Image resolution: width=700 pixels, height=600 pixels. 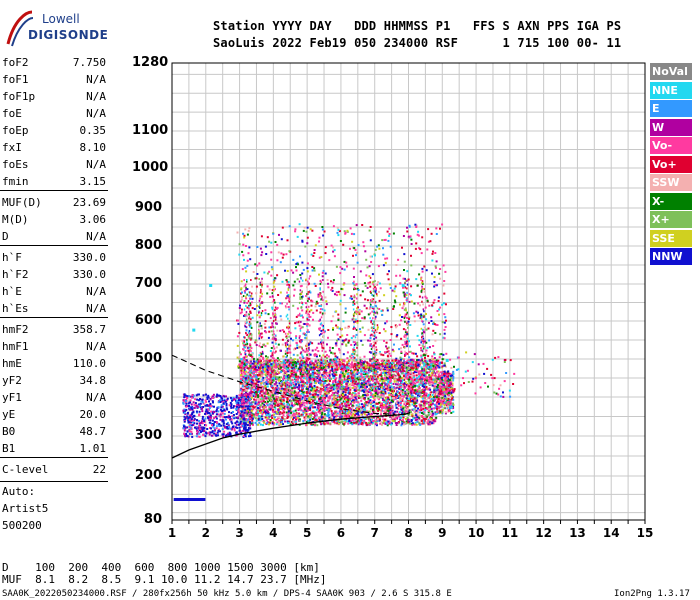 What do you see at coordinates (25, 508) in the screenshot?
I see `auto-artist-line: Artist5` at bounding box center [25, 508].